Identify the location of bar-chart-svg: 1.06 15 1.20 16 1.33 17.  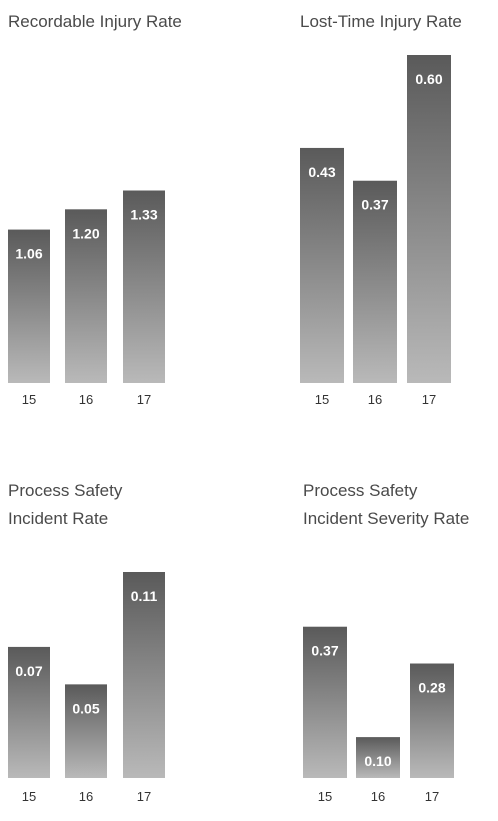
(86, 298).